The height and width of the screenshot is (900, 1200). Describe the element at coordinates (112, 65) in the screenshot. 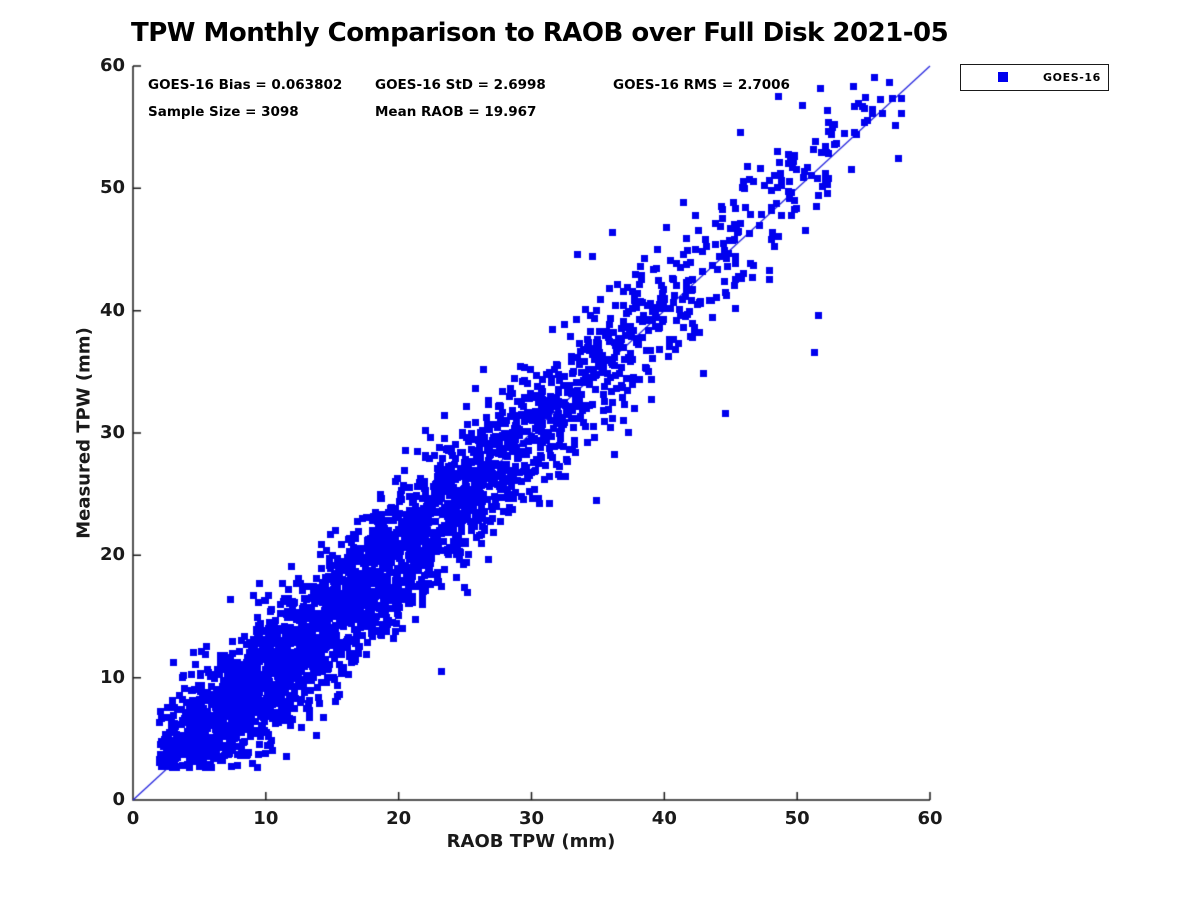

I see `y-tick-label: 60` at that location.